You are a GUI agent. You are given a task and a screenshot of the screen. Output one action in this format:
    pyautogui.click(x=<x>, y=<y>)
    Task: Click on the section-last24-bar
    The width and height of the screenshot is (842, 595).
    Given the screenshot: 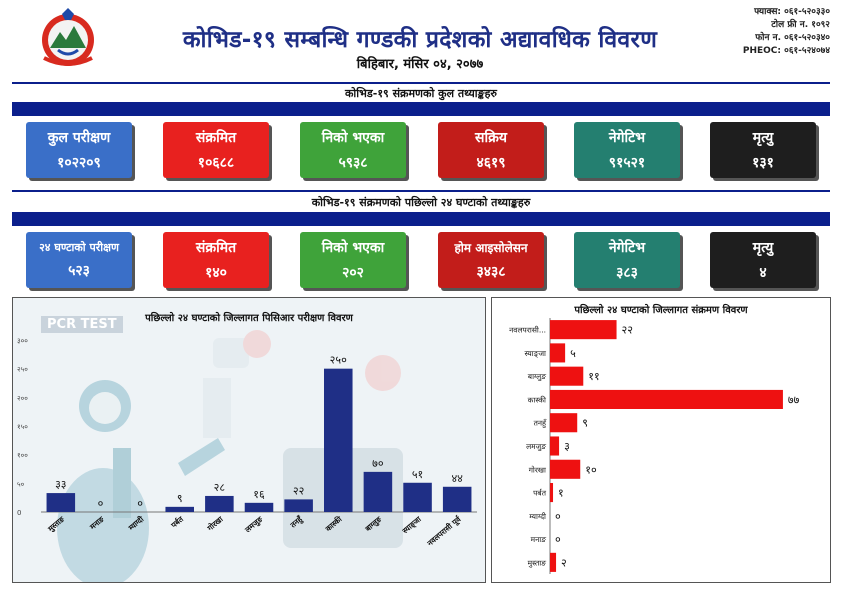 What is the action you would take?
    pyautogui.click(x=421, y=219)
    